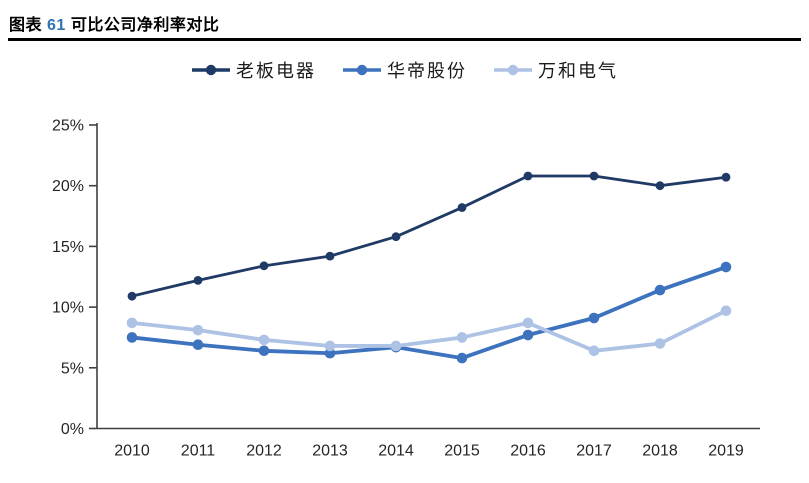  What do you see at coordinates (594, 451) in the screenshot?
I see `x-axis-tick-label: 2017` at bounding box center [594, 451].